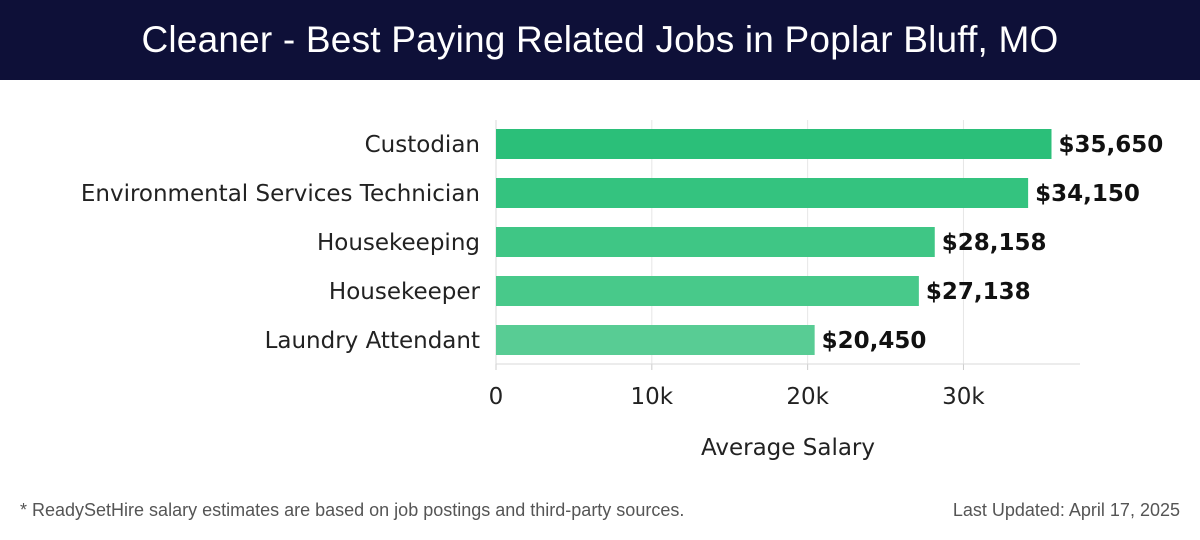  I want to click on category-label: Housekeeping, so click(398, 243).